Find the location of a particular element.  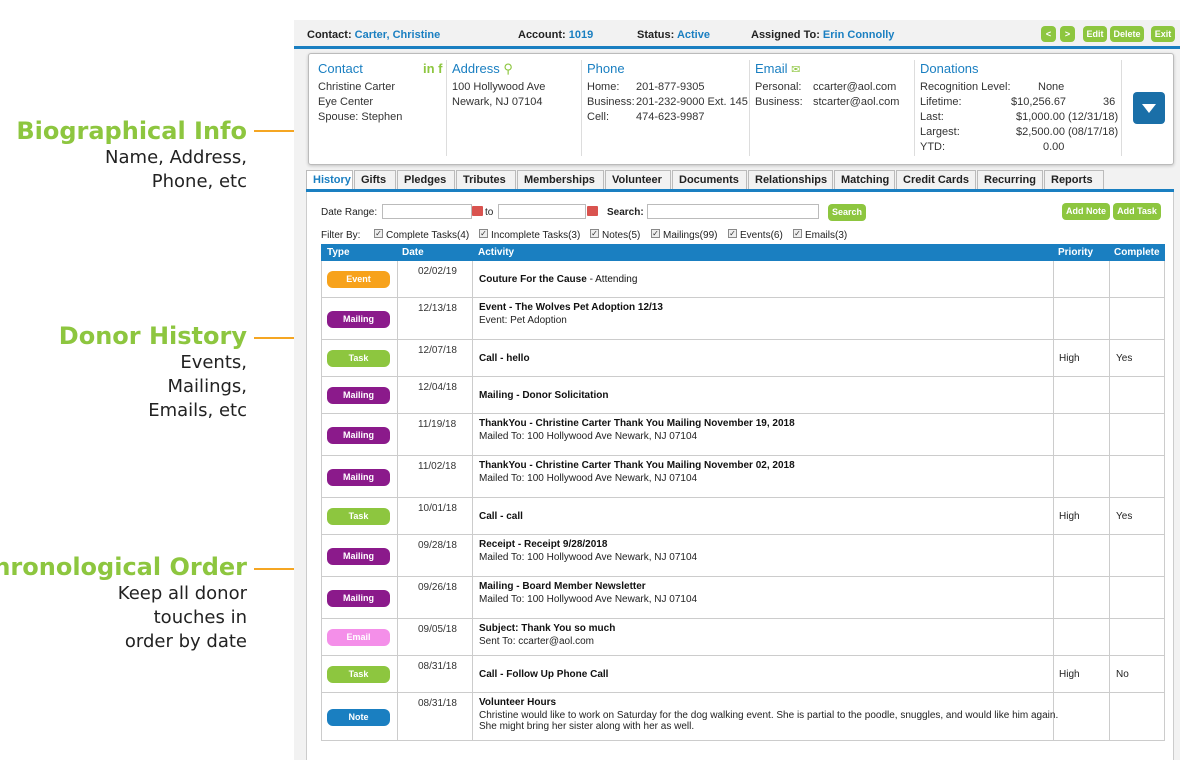

tab-memberships: Memberships is located at coordinates (560, 180).